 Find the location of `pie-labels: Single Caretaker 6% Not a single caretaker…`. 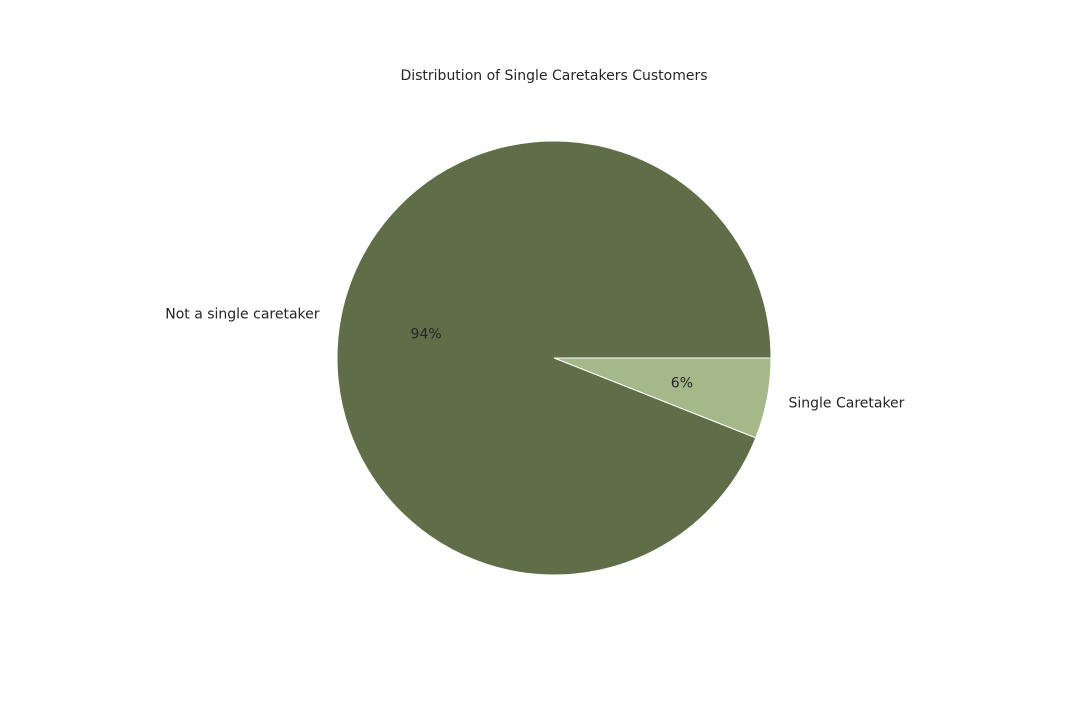

pie-labels: Single Caretaker 6% Not a single caretaker… is located at coordinates (534, 358).